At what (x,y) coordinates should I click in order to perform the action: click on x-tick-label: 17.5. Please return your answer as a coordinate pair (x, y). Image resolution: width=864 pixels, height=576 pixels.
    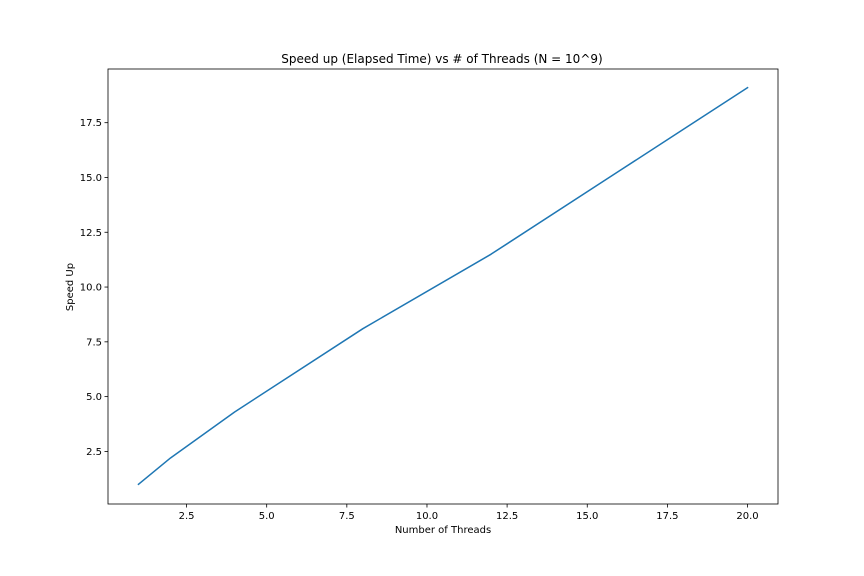
    Looking at the image, I should click on (667, 516).